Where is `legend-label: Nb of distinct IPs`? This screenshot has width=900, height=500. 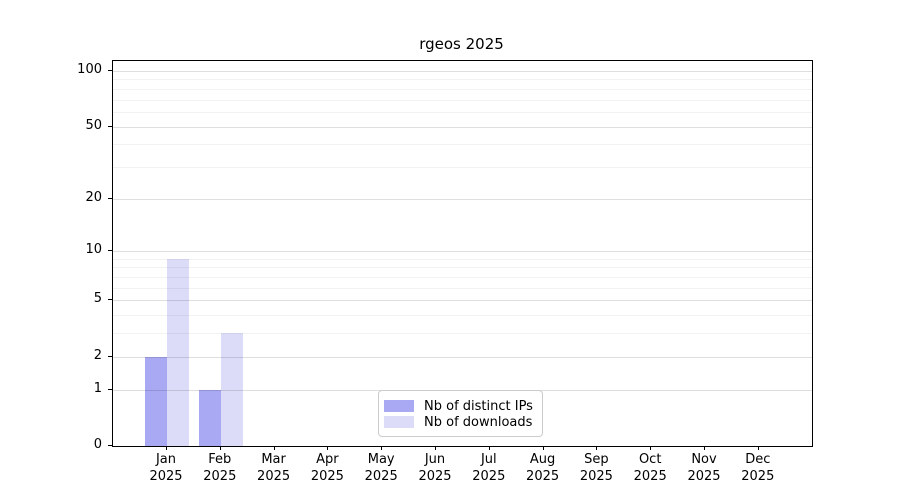
legend-label: Nb of distinct IPs is located at coordinates (478, 406).